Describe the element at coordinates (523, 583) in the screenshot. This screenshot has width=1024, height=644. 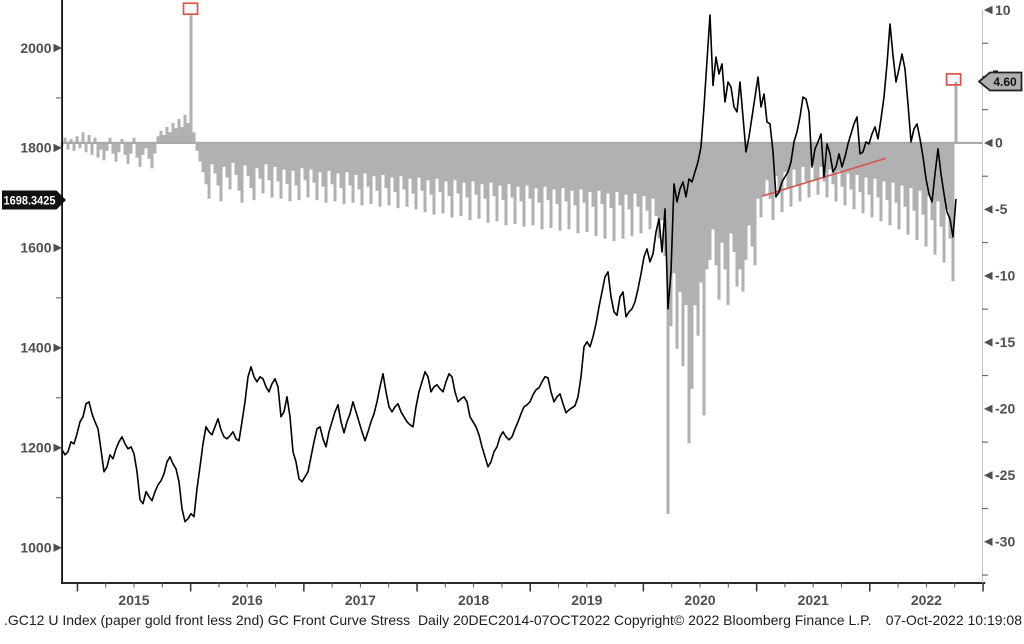
I see `bottom-axis-spine` at that location.